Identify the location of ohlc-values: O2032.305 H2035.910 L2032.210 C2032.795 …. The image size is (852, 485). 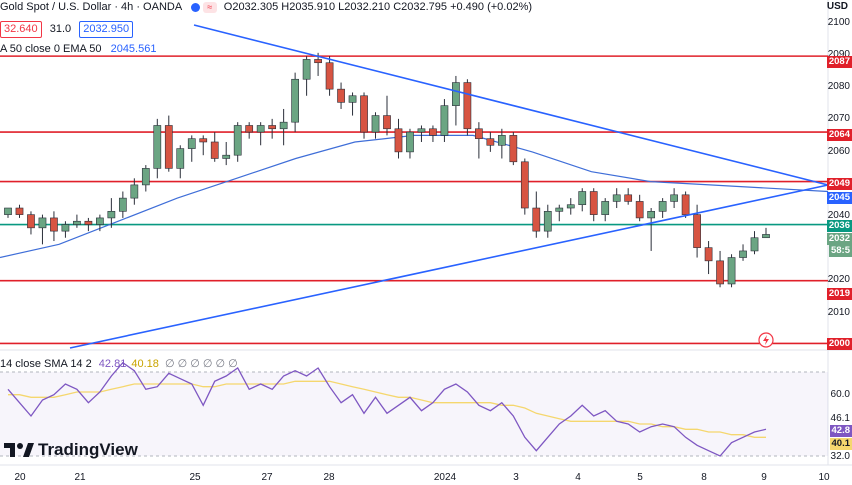
(378, 7).